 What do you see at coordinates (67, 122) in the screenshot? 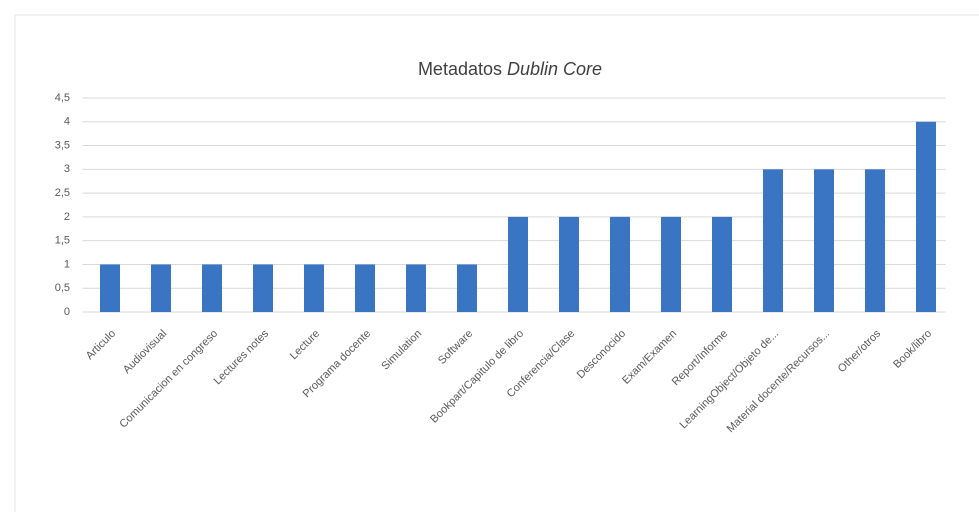
I see `y-tick-label: 4` at bounding box center [67, 122].